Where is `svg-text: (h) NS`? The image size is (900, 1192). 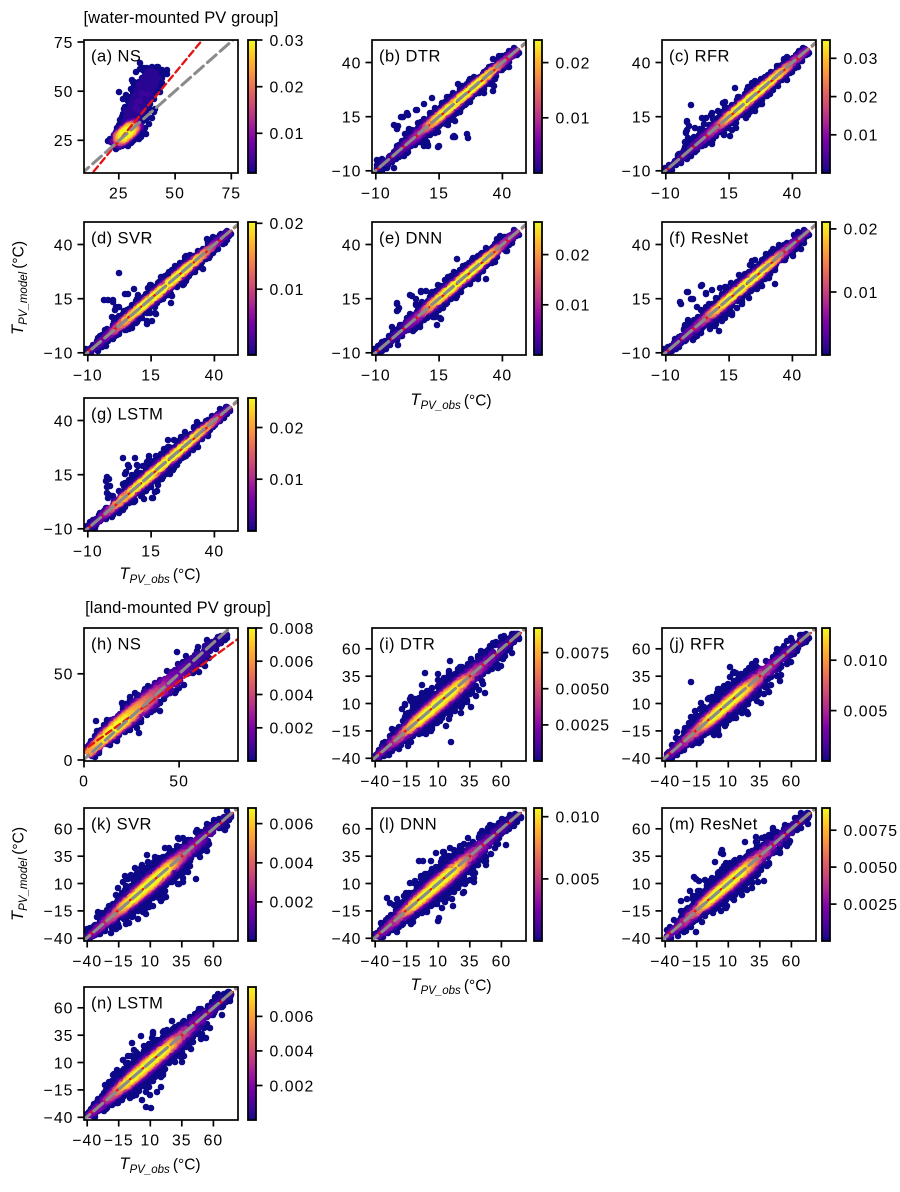 svg-text: (h) NS is located at coordinates (116, 645).